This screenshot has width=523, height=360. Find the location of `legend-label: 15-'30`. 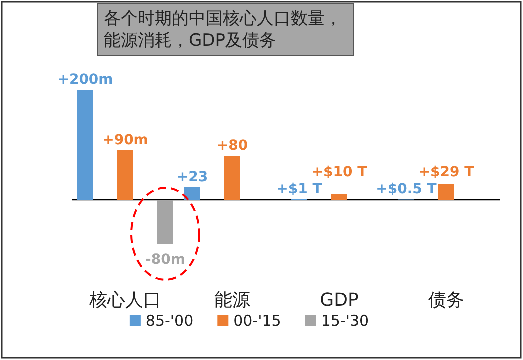

legend-label: 15-'30 is located at coordinates (345, 321).